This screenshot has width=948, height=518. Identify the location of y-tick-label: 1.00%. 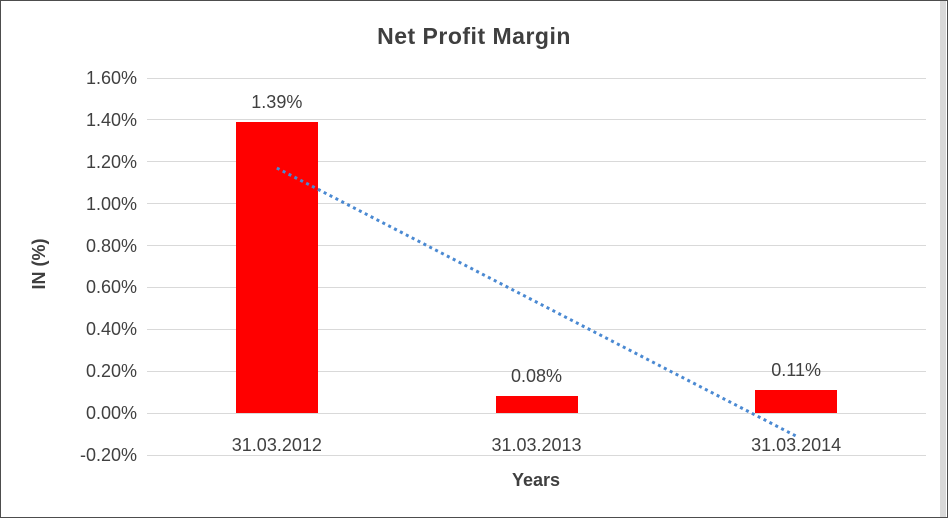
(111, 203).